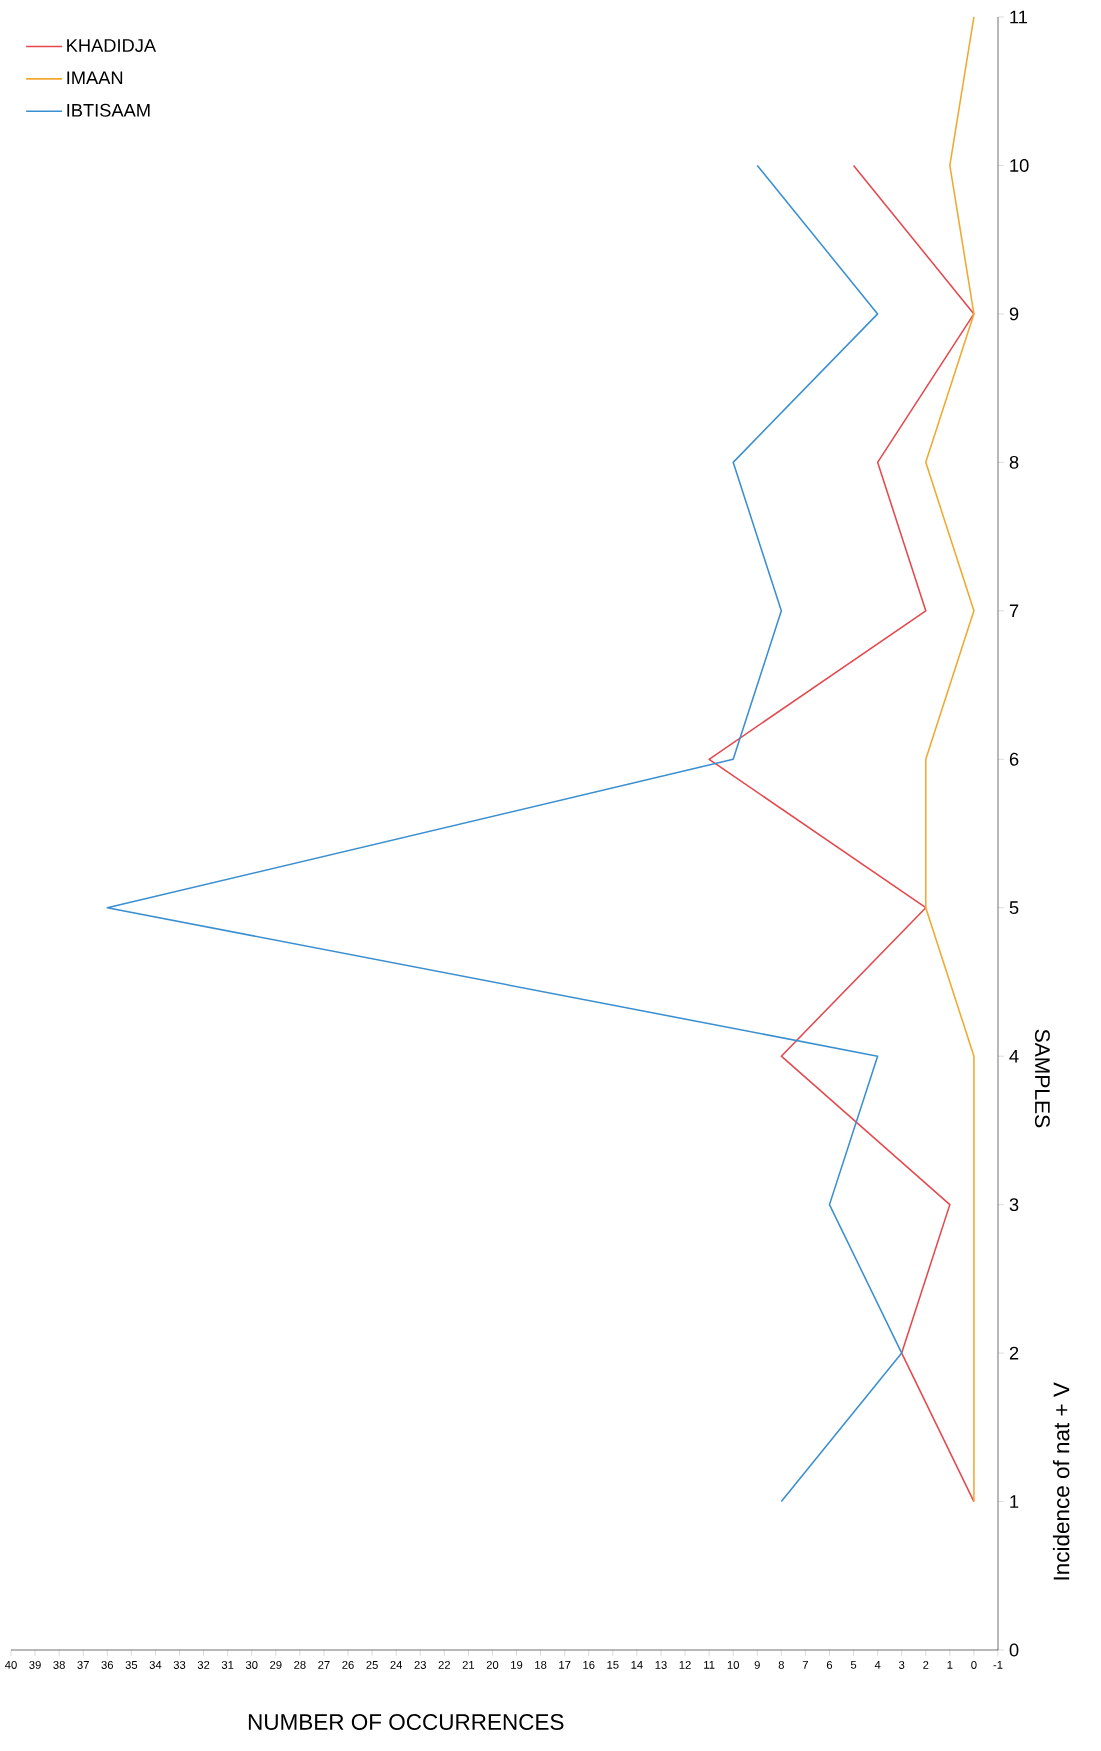 The image size is (1101, 1751). What do you see at coordinates (541, 1664) in the screenshot?
I see `x-tick-label: 18` at bounding box center [541, 1664].